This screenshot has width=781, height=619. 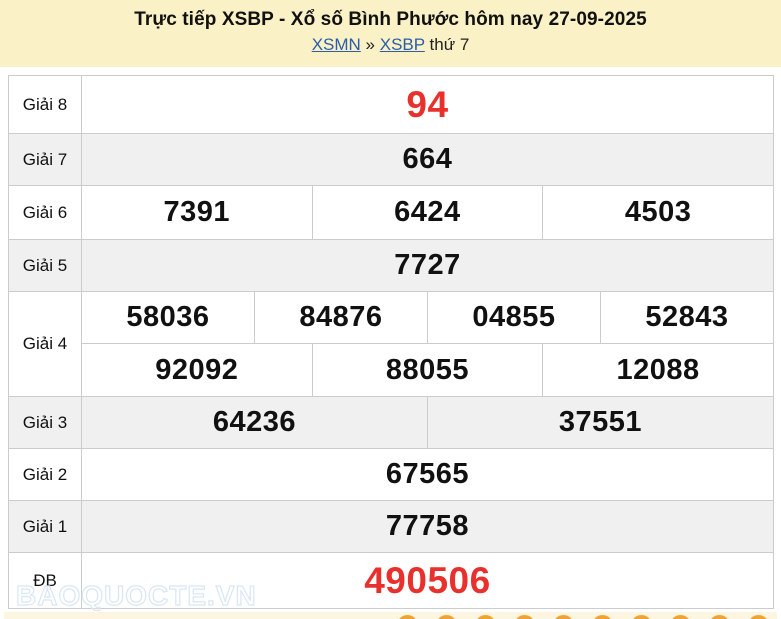 I want to click on prize2-label: Giải 2, so click(x=45, y=474).